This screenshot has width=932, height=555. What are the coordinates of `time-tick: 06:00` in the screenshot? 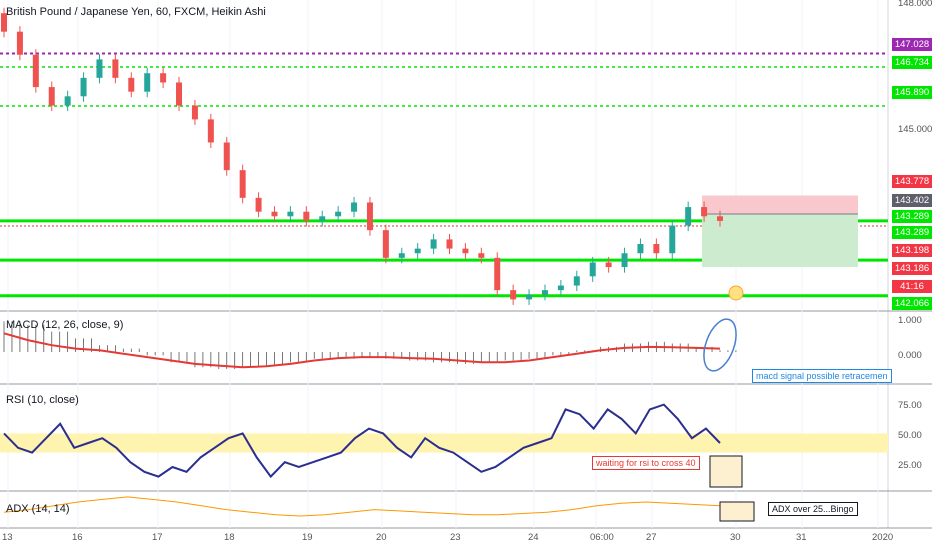 It's located at (602, 537).